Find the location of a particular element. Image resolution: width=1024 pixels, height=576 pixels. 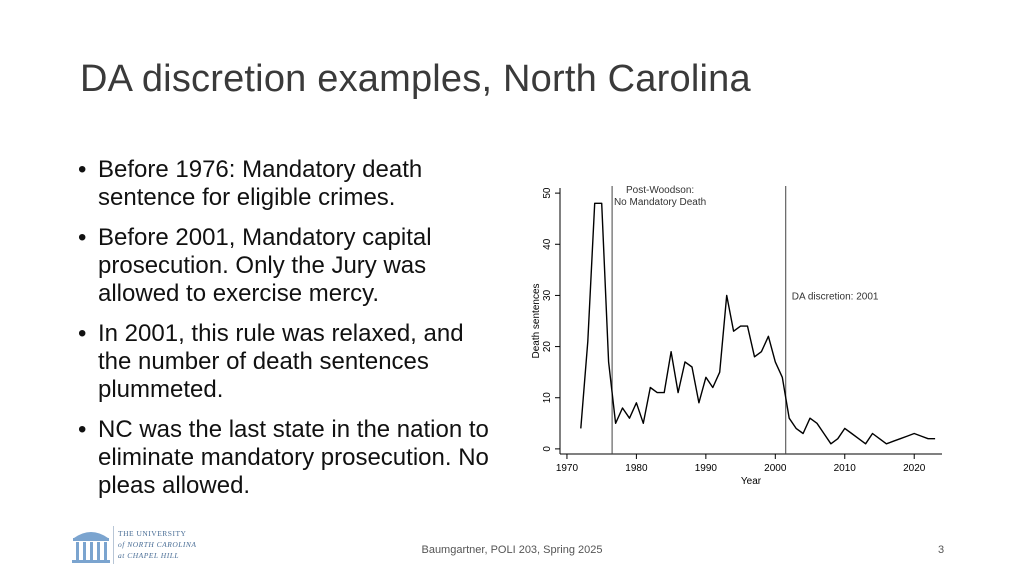

y-tick-label: 30 is located at coordinates (547, 295).